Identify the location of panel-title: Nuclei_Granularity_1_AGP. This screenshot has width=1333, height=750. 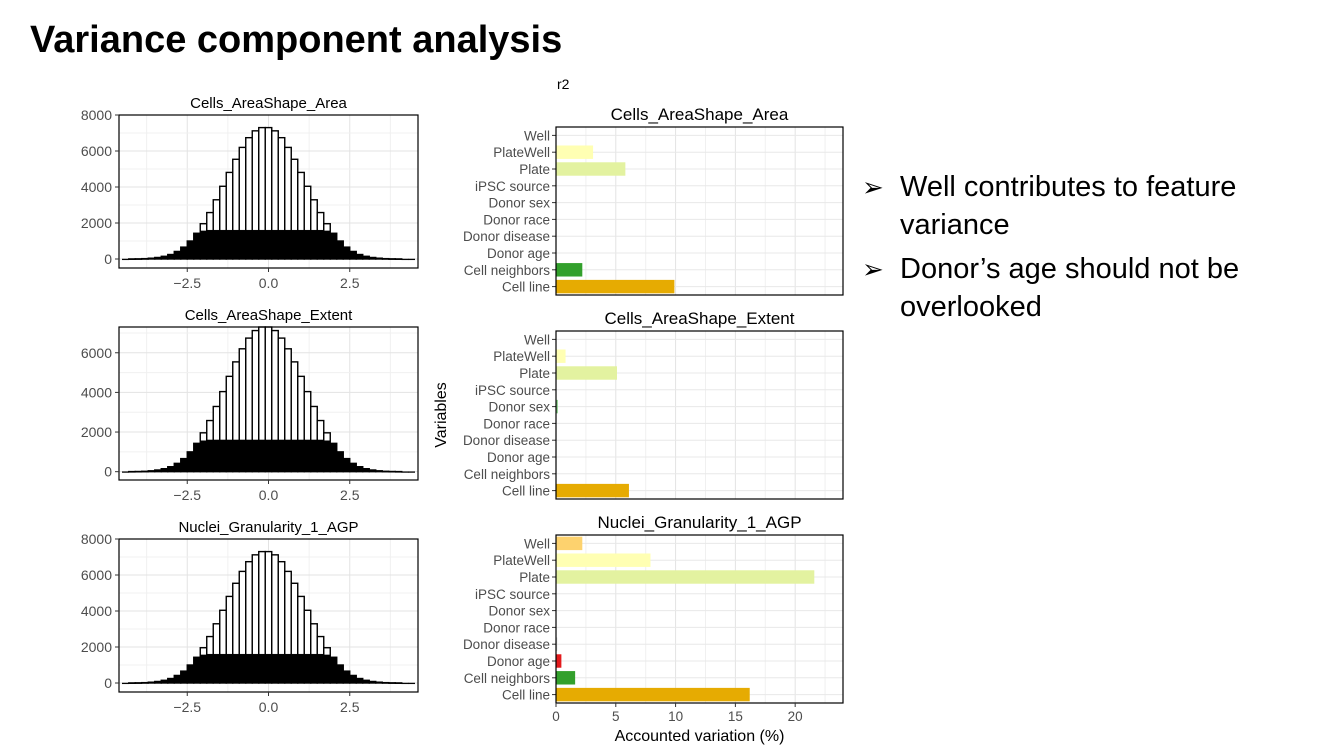
(699, 522).